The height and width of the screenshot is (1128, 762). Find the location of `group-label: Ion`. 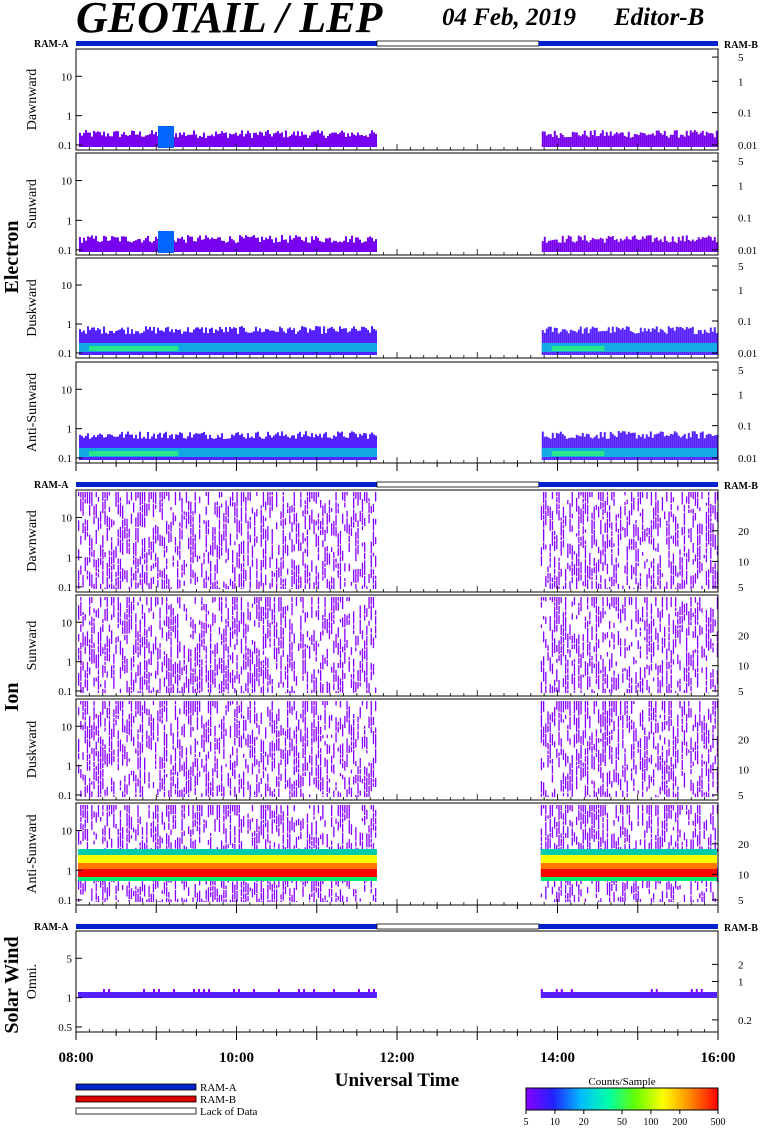

group-label: Ion is located at coordinates (12, 697).